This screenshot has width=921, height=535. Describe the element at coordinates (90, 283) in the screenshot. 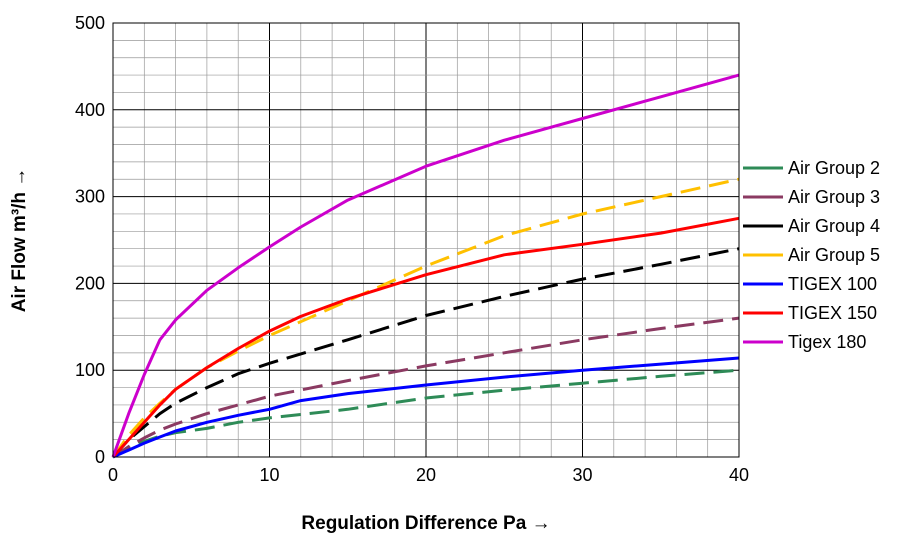

I see `y-tick-label: 200` at that location.